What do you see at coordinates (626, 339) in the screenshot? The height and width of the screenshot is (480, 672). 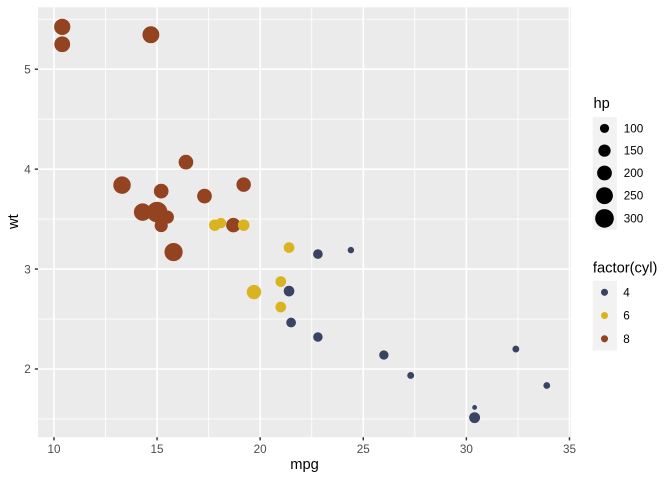 I see `svg-text: 8` at bounding box center [626, 339].